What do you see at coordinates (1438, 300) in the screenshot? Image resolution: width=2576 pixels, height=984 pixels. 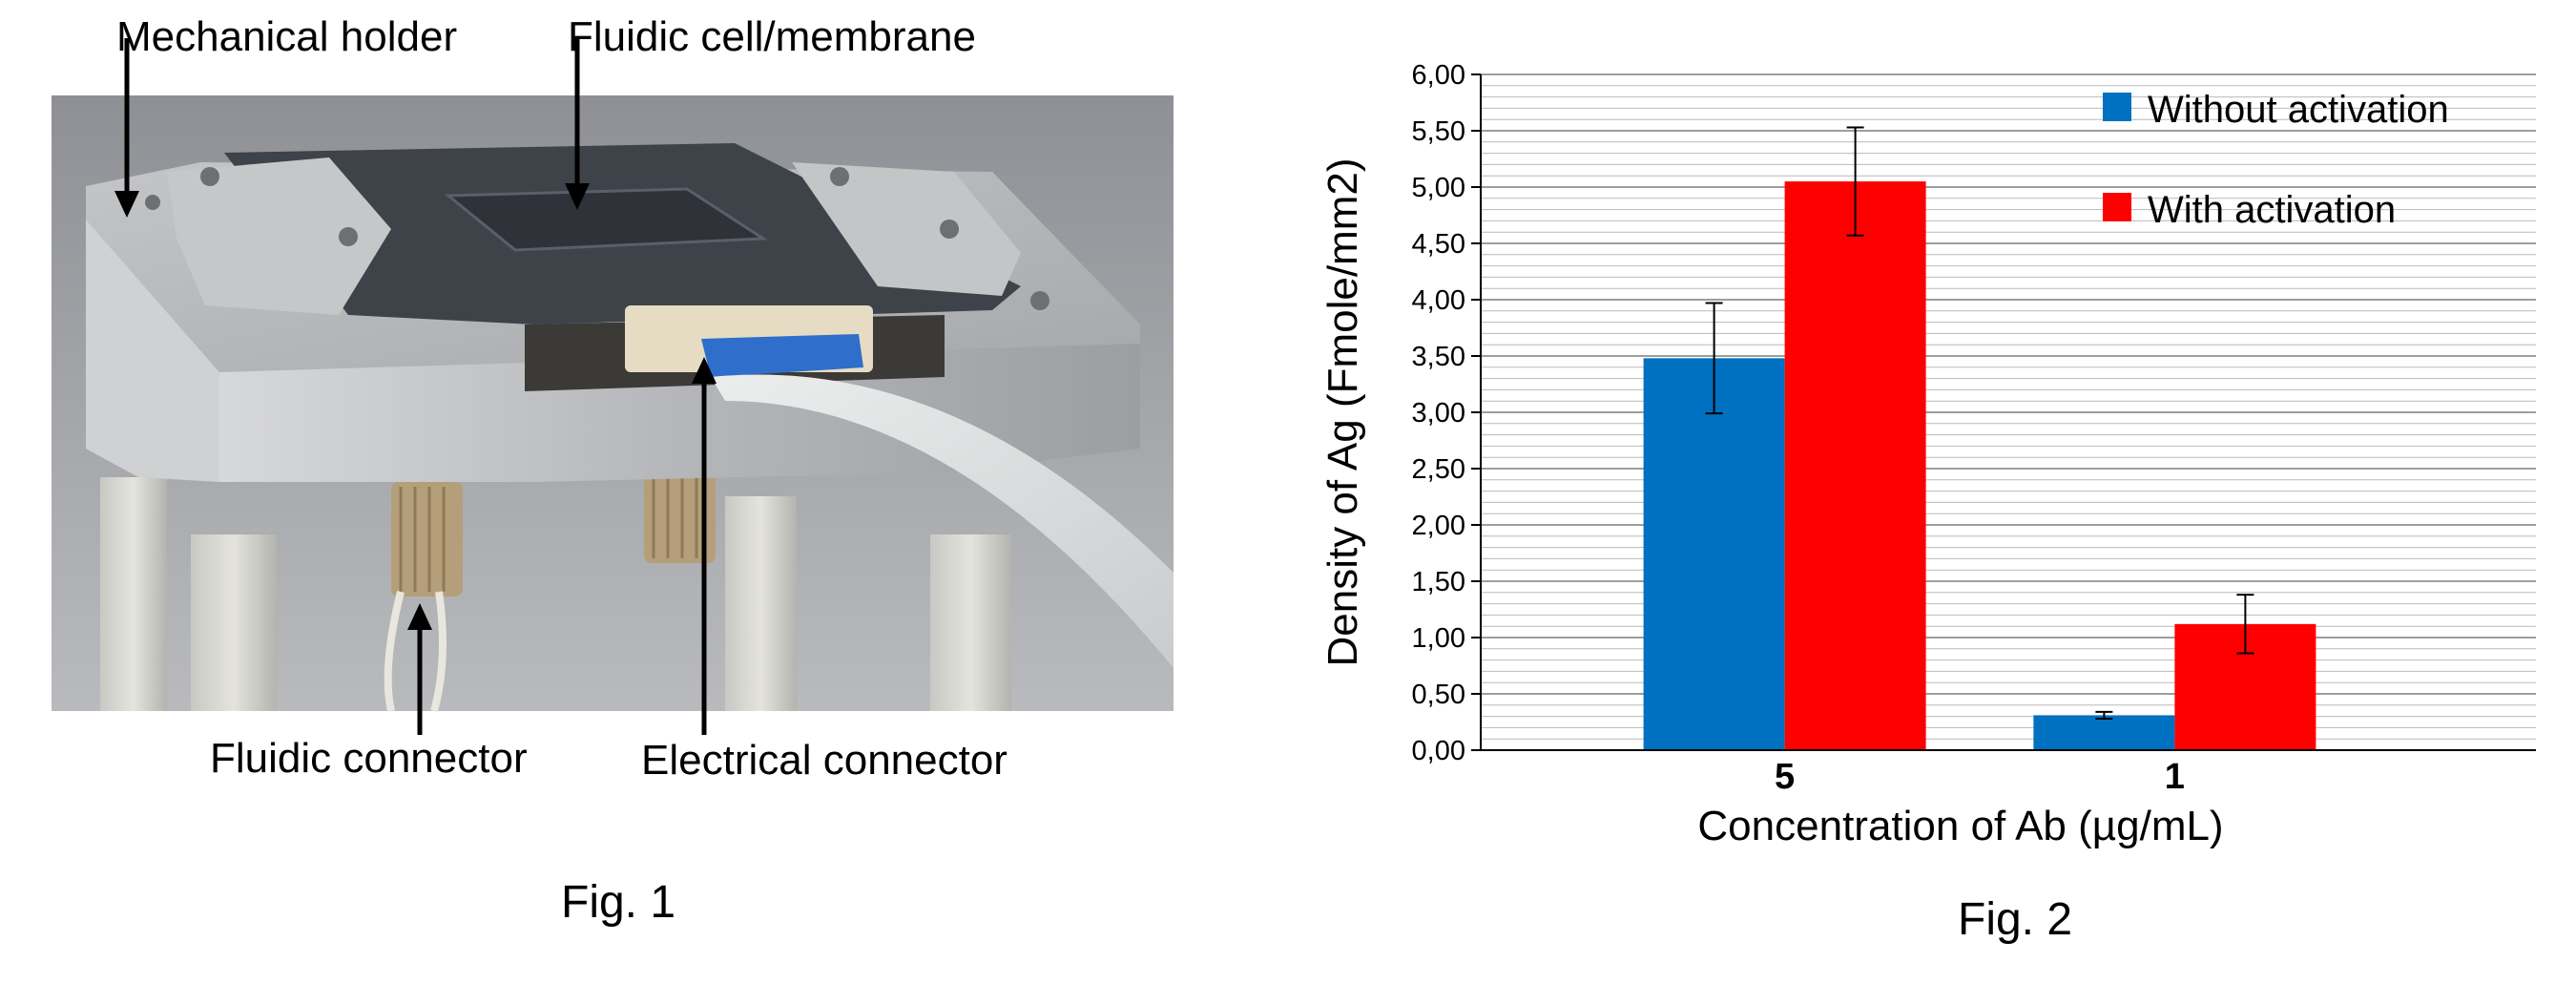 I see `y-tick-label: 4,00` at bounding box center [1438, 300].